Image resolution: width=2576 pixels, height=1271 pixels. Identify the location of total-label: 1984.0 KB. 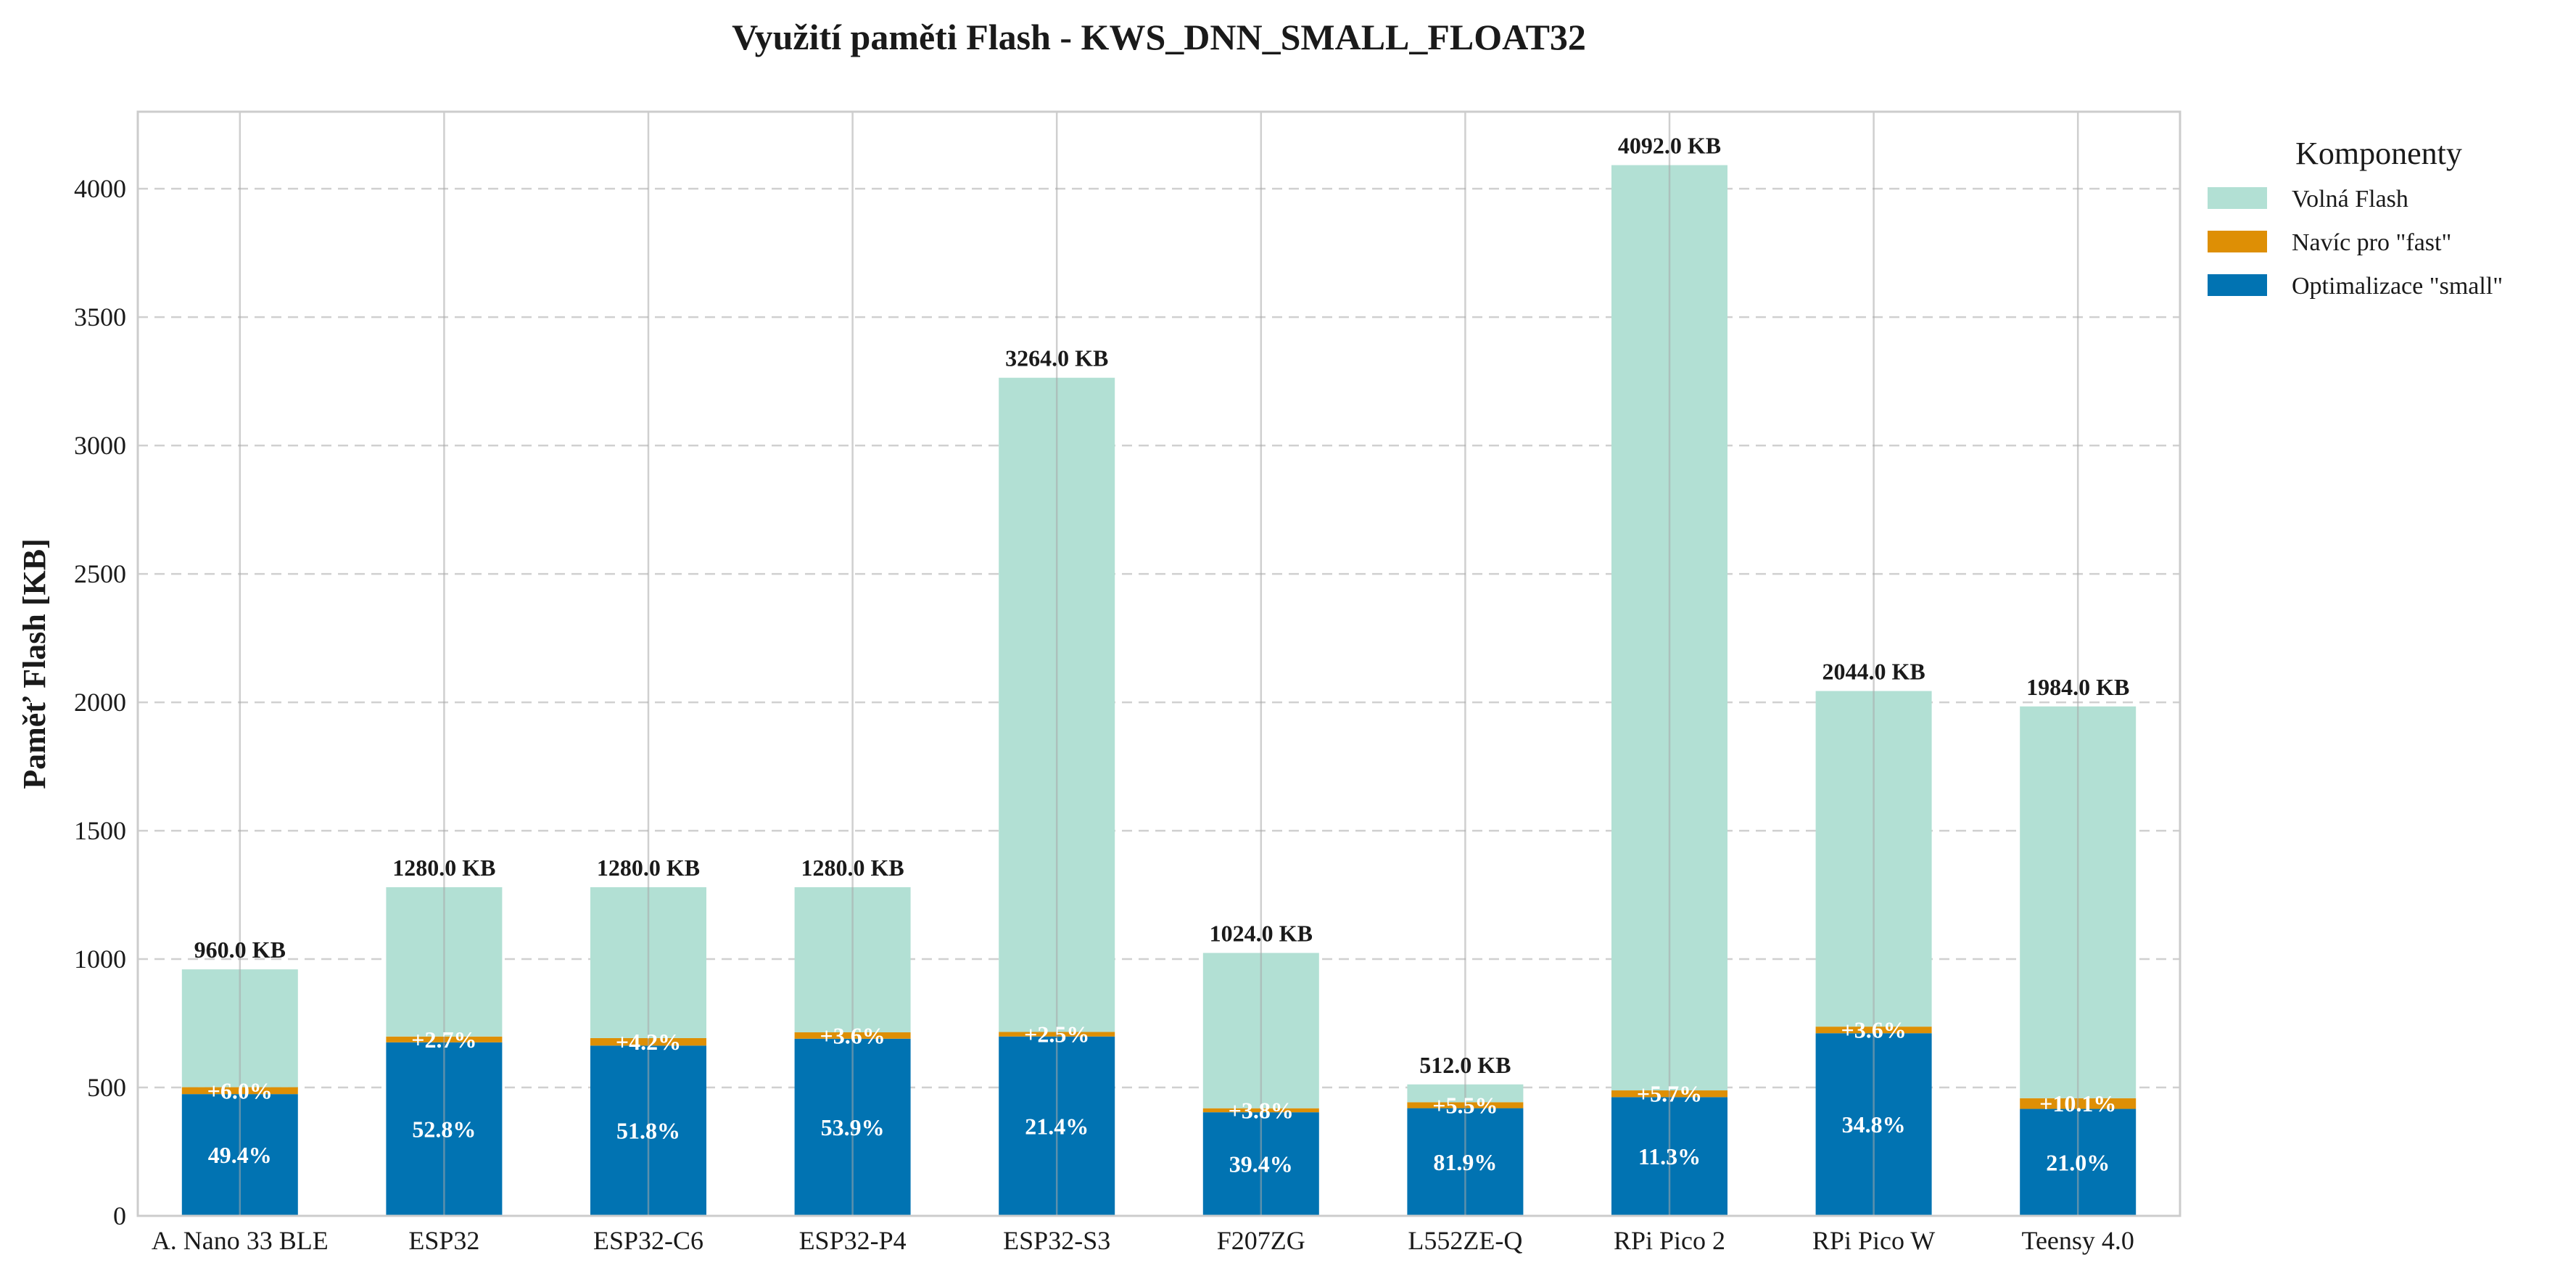
(2077, 687).